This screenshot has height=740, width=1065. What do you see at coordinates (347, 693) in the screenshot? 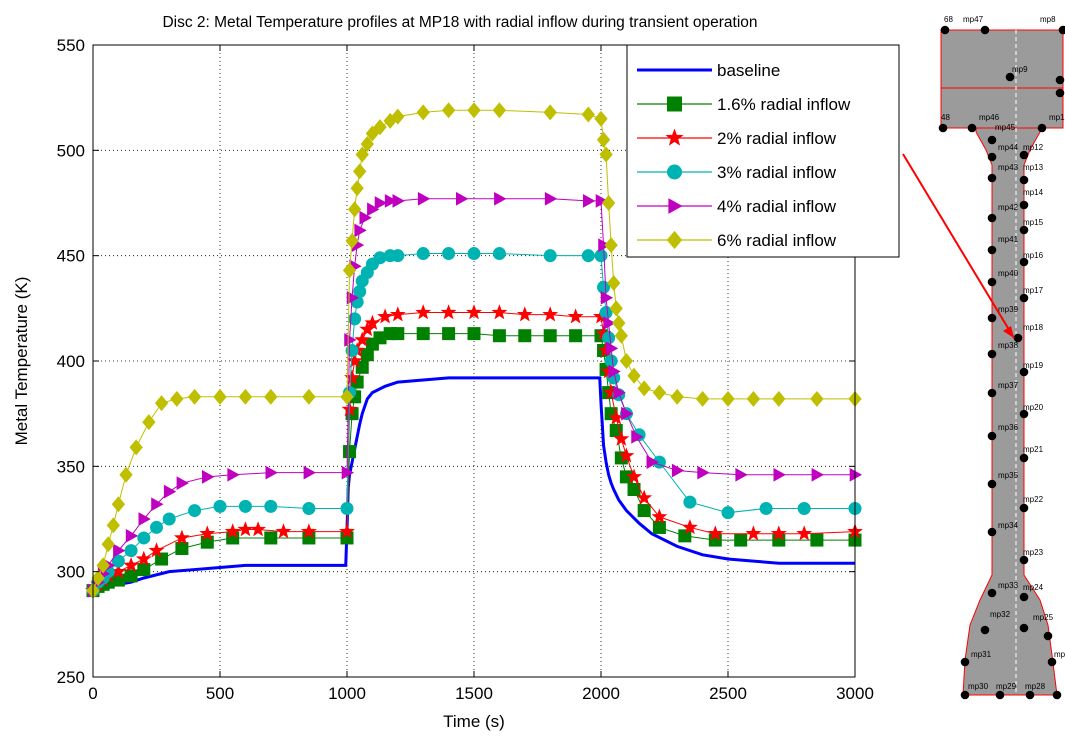
I see `x-tick-label: 1000` at bounding box center [347, 693].